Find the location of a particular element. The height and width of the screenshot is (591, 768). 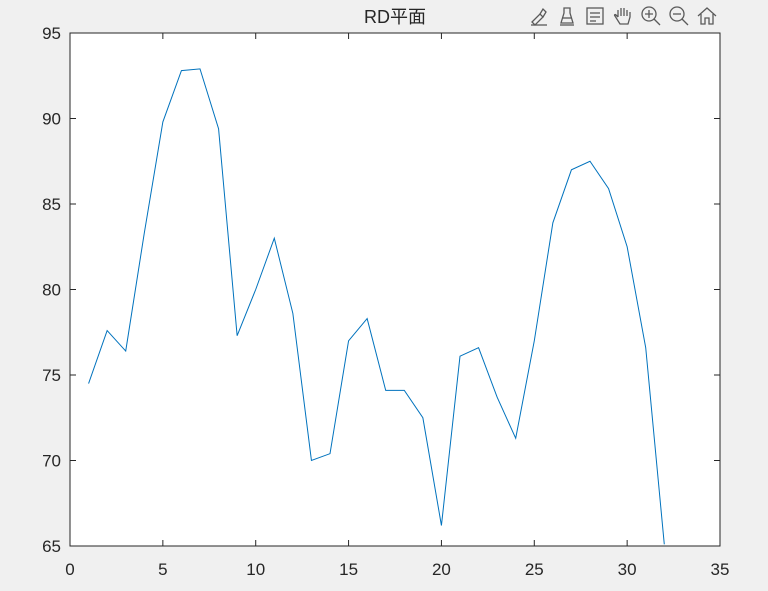

y-tick-label: 90 is located at coordinates (51, 119).